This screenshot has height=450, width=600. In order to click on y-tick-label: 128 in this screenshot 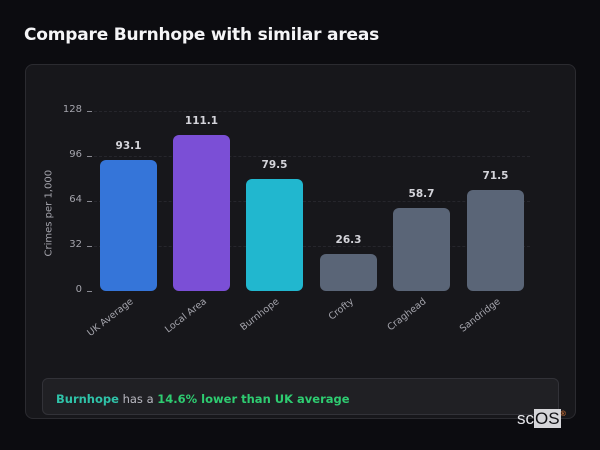, I will do `click(72, 109)`.